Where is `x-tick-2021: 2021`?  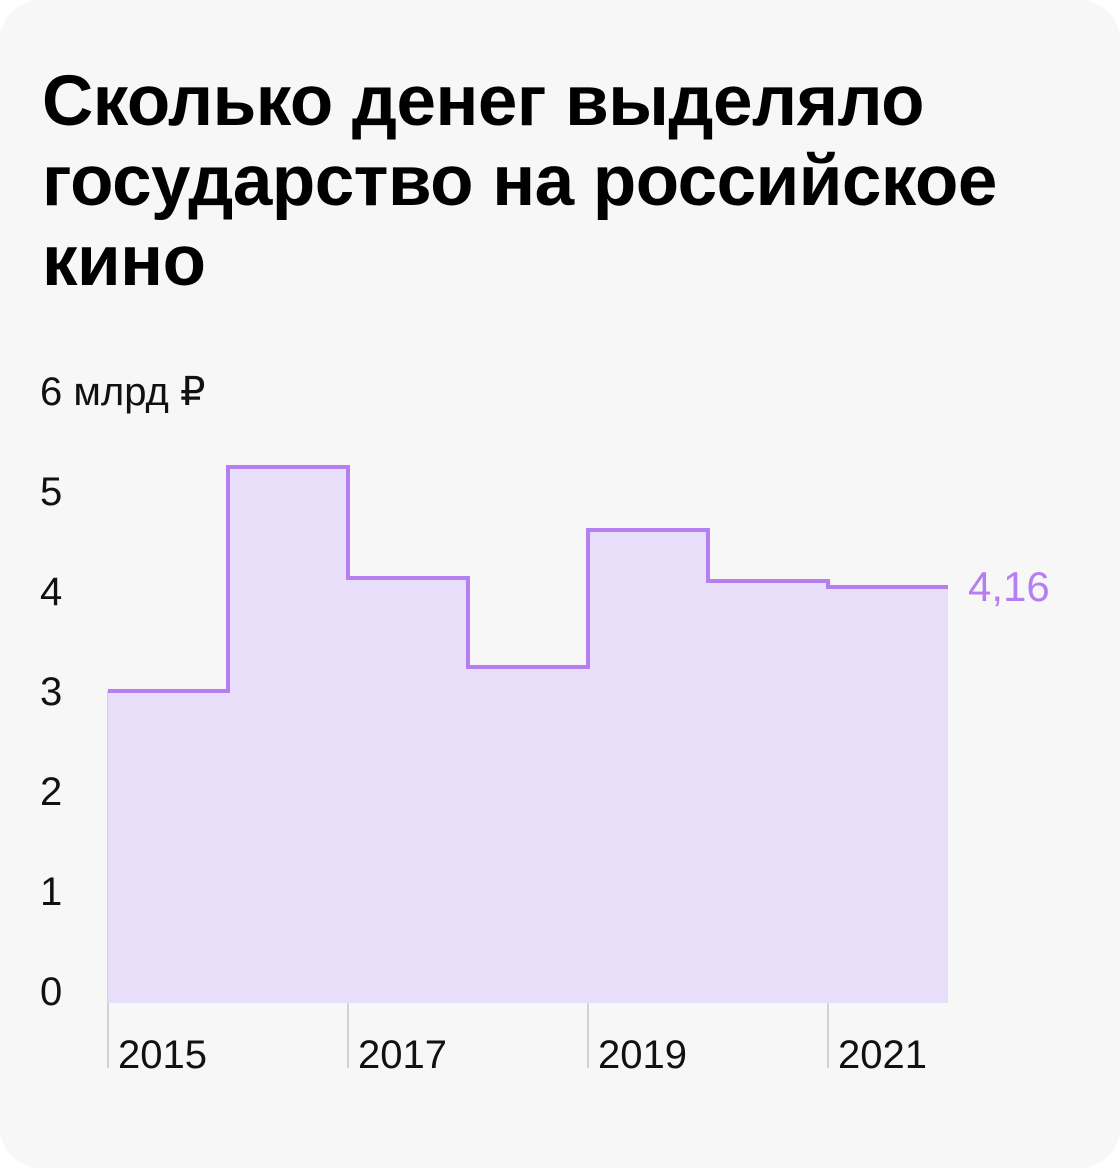
x-tick-2021: 2021 is located at coordinates (882, 1055).